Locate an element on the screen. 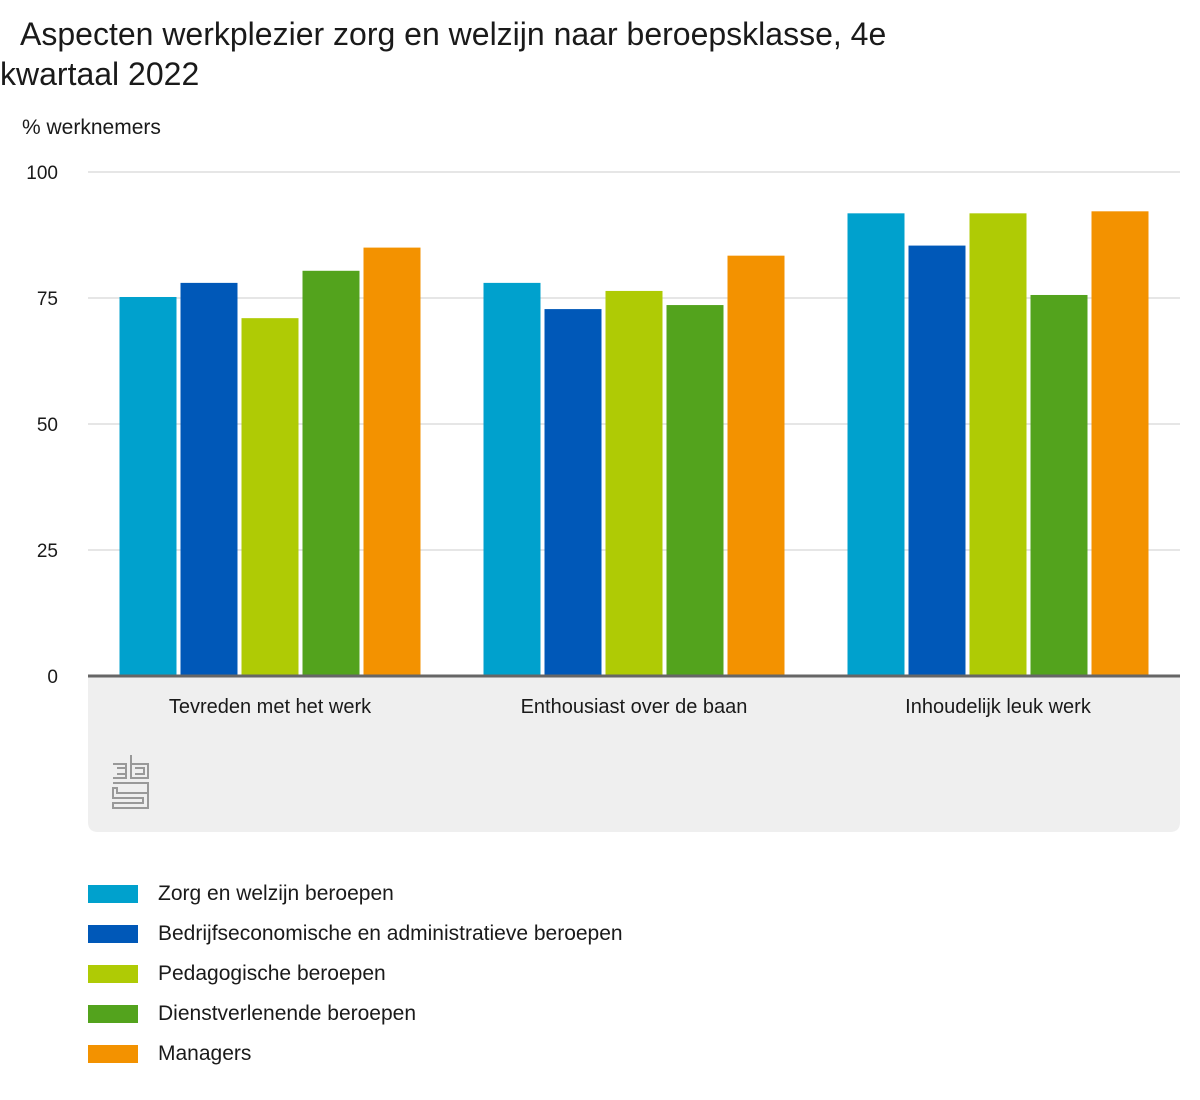 The height and width of the screenshot is (1100, 1200). y-tick-label: 25 is located at coordinates (47, 551).